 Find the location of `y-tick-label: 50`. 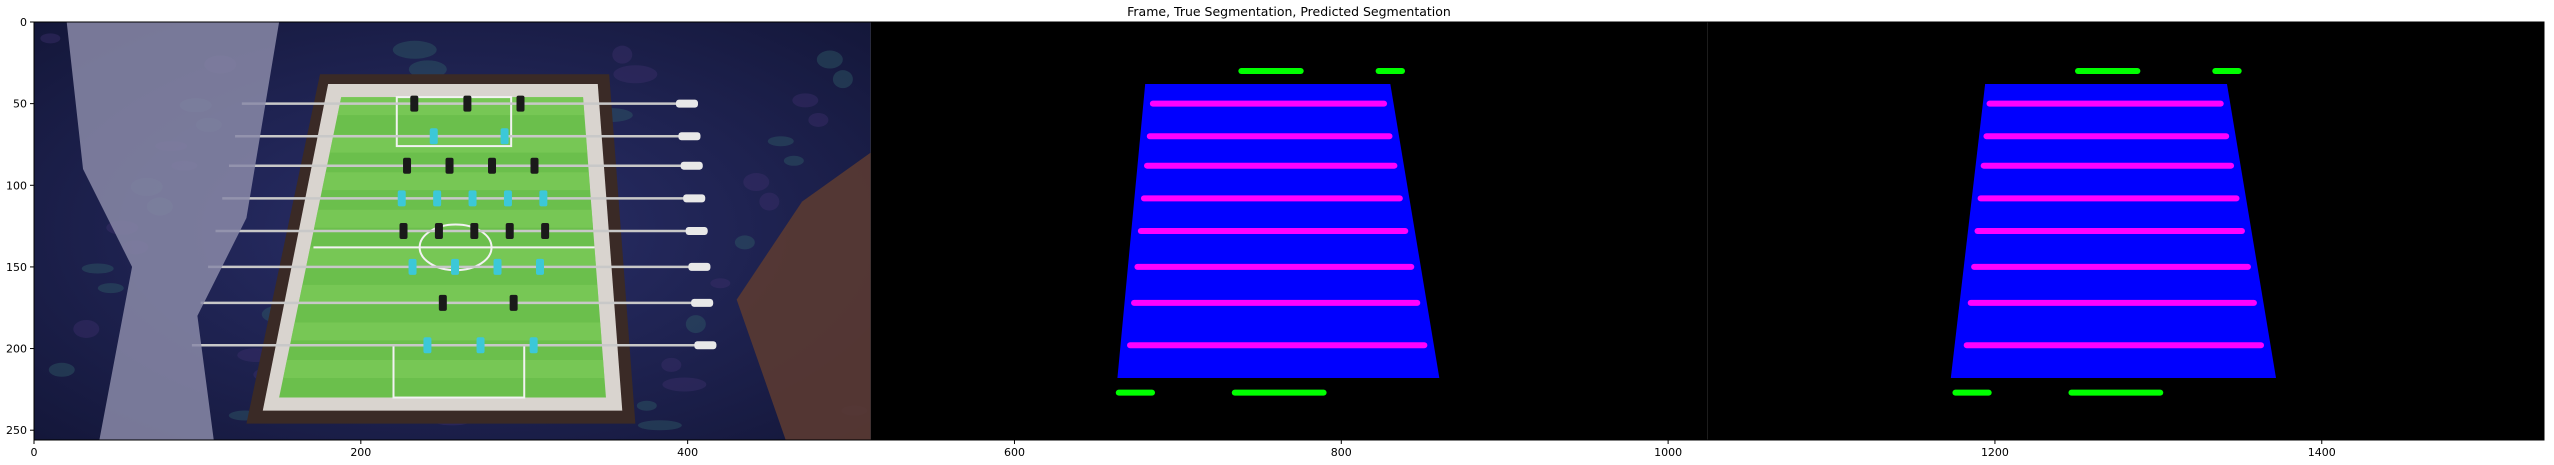

y-tick-label: 50 is located at coordinates (20, 104).